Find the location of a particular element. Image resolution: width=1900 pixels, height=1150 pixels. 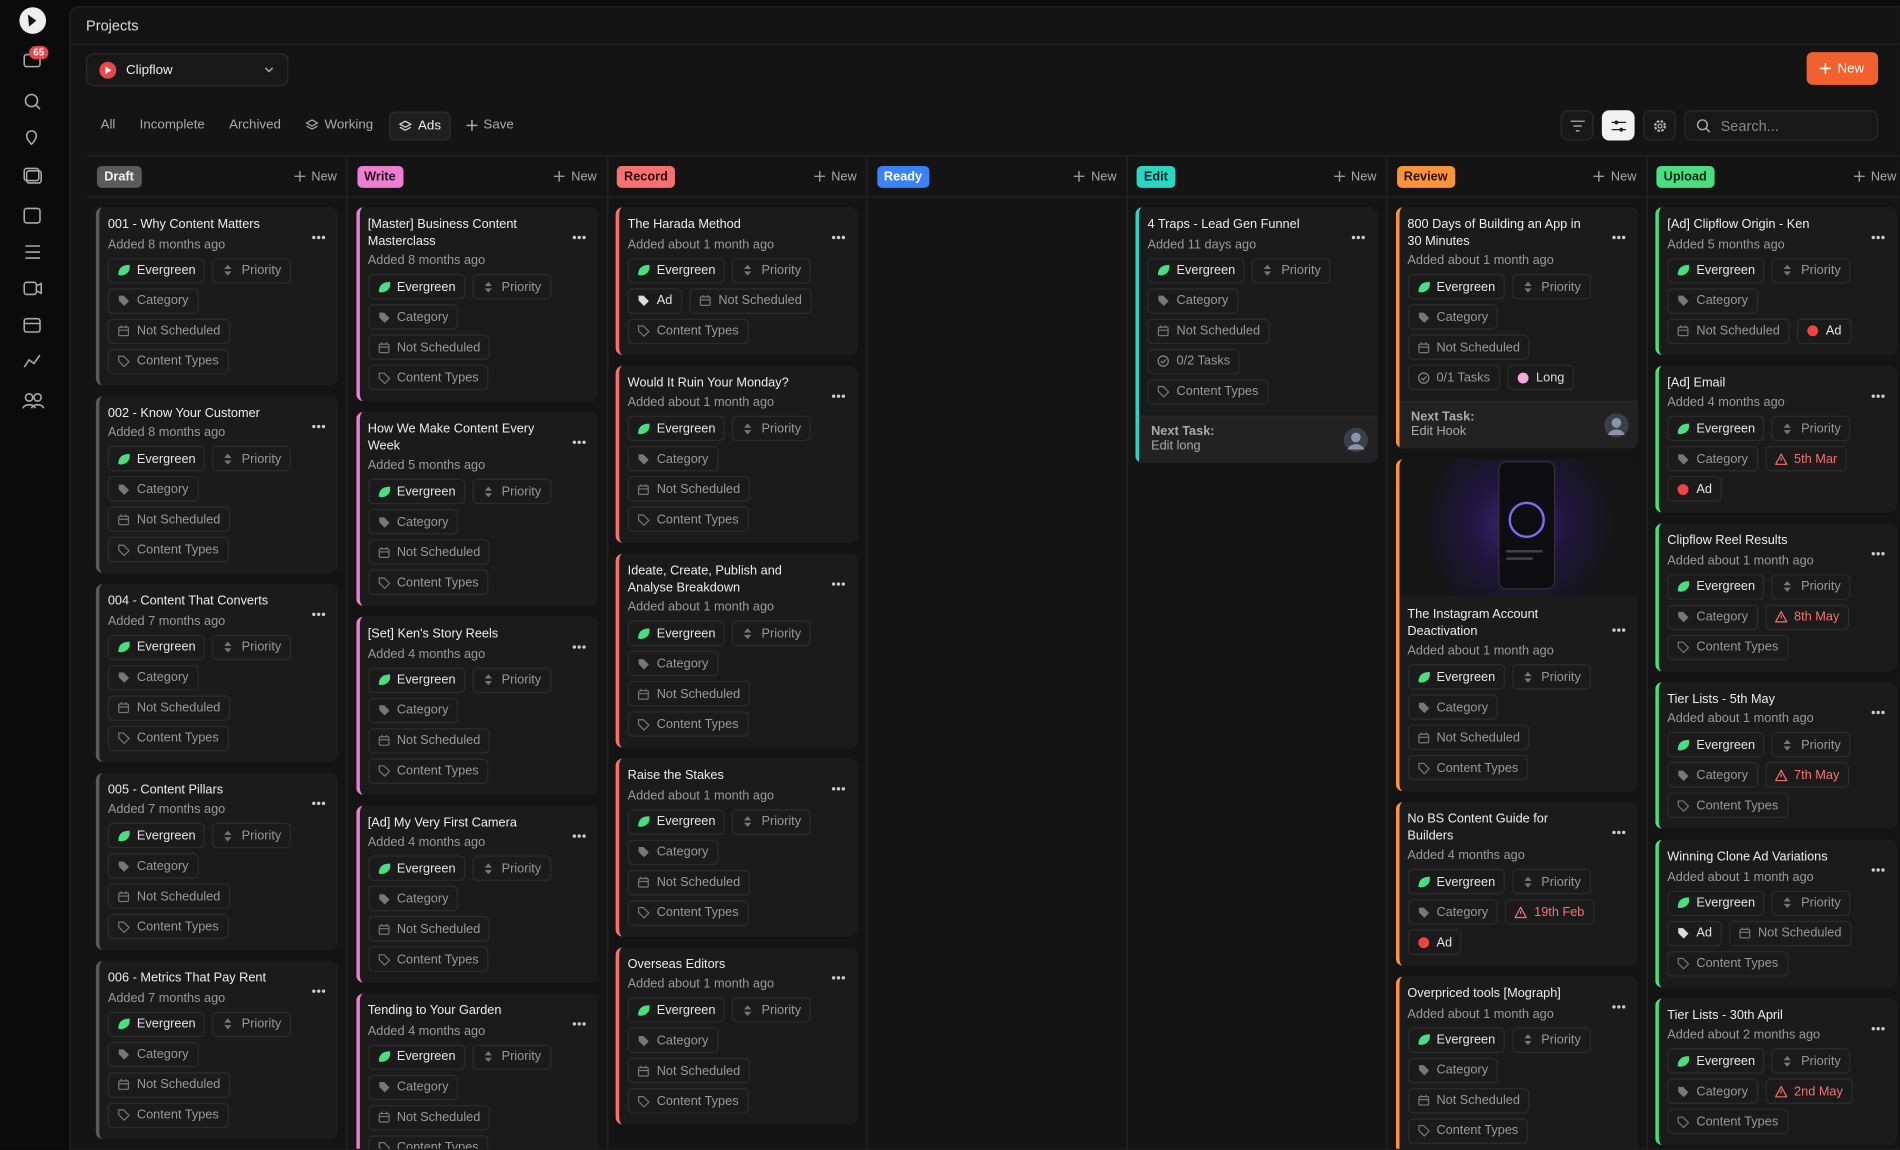

project-selector: Clipflow is located at coordinates (187, 70).